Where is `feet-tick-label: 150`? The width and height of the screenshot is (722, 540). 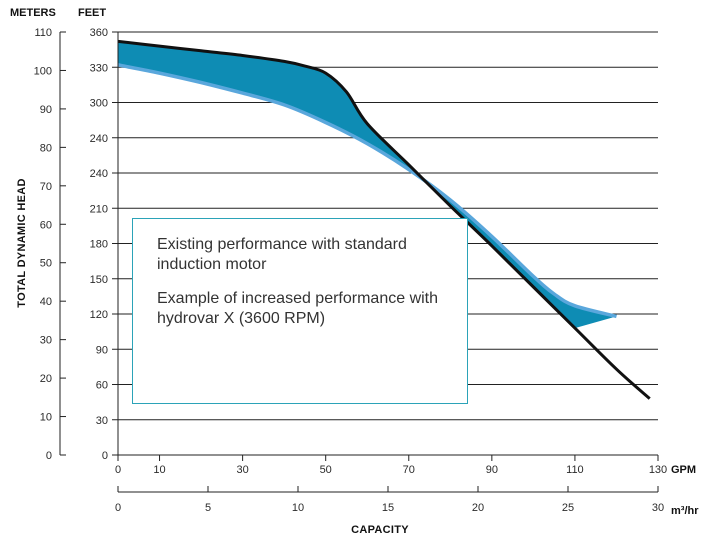 feet-tick-label: 150 is located at coordinates (99, 280).